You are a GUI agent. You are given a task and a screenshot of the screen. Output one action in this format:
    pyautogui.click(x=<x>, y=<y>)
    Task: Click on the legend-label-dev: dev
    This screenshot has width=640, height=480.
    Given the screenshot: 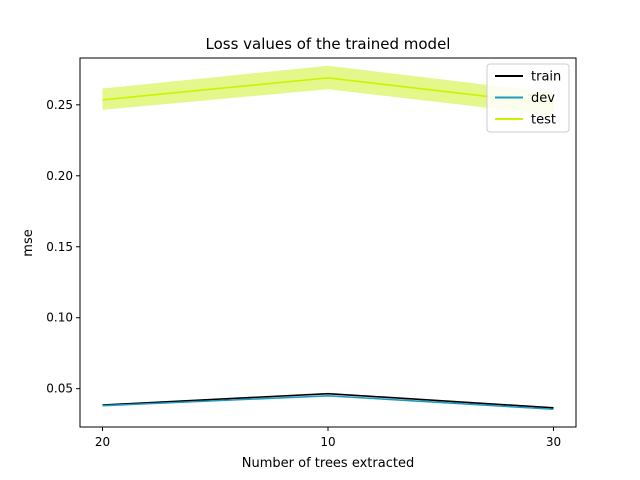 What is the action you would take?
    pyautogui.click(x=543, y=98)
    